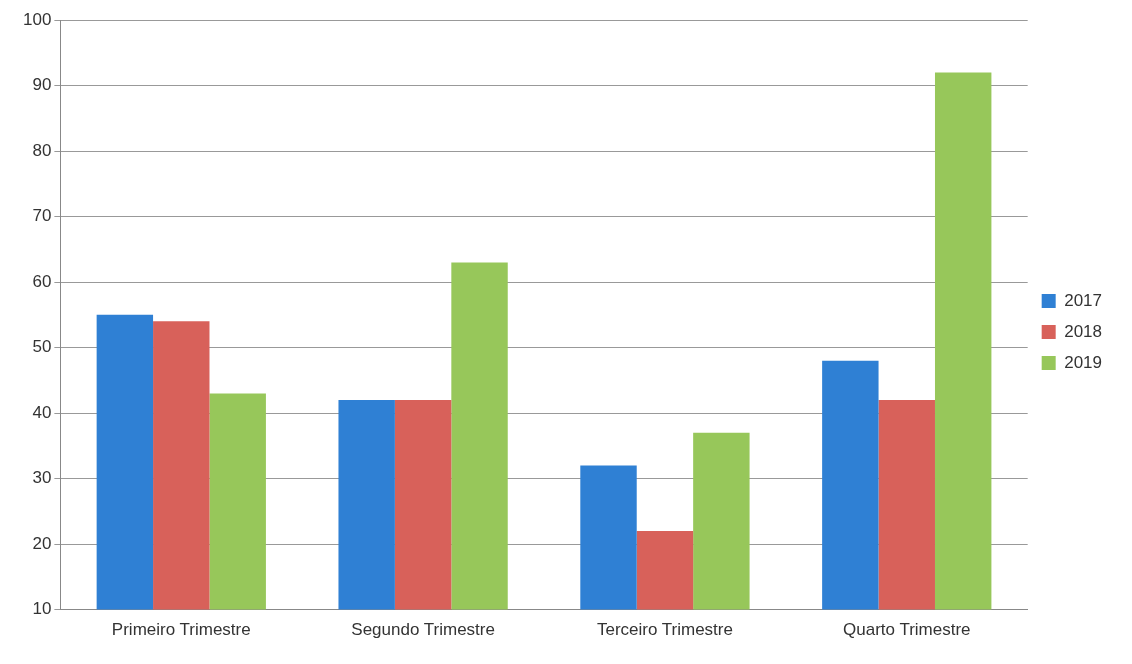 The image size is (1132, 664). What do you see at coordinates (42, 85) in the screenshot?
I see `y-tick-label: 90` at bounding box center [42, 85].